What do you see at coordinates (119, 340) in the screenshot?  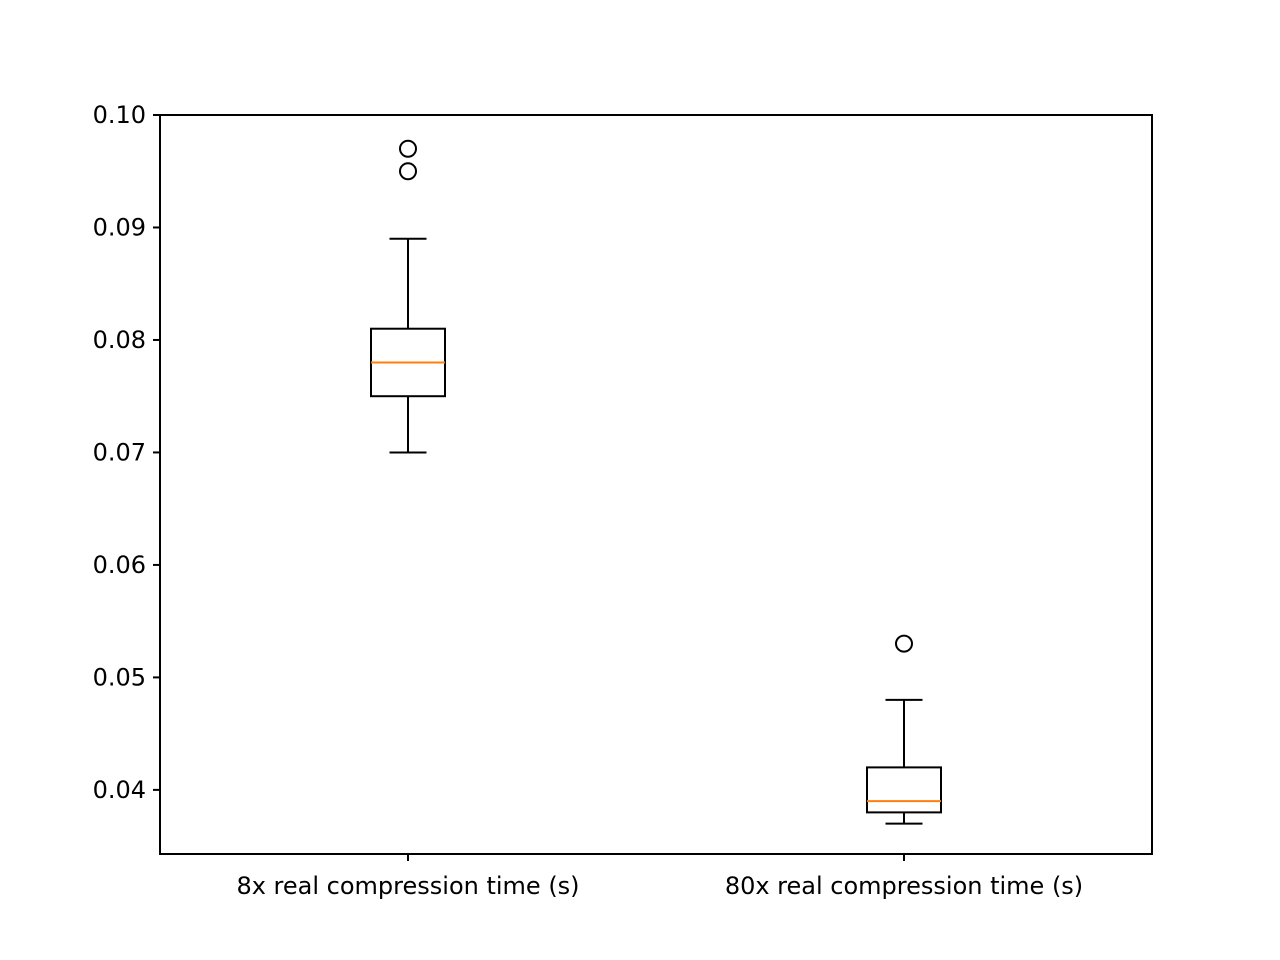 I see `y-tick-label: 0.08` at bounding box center [119, 340].